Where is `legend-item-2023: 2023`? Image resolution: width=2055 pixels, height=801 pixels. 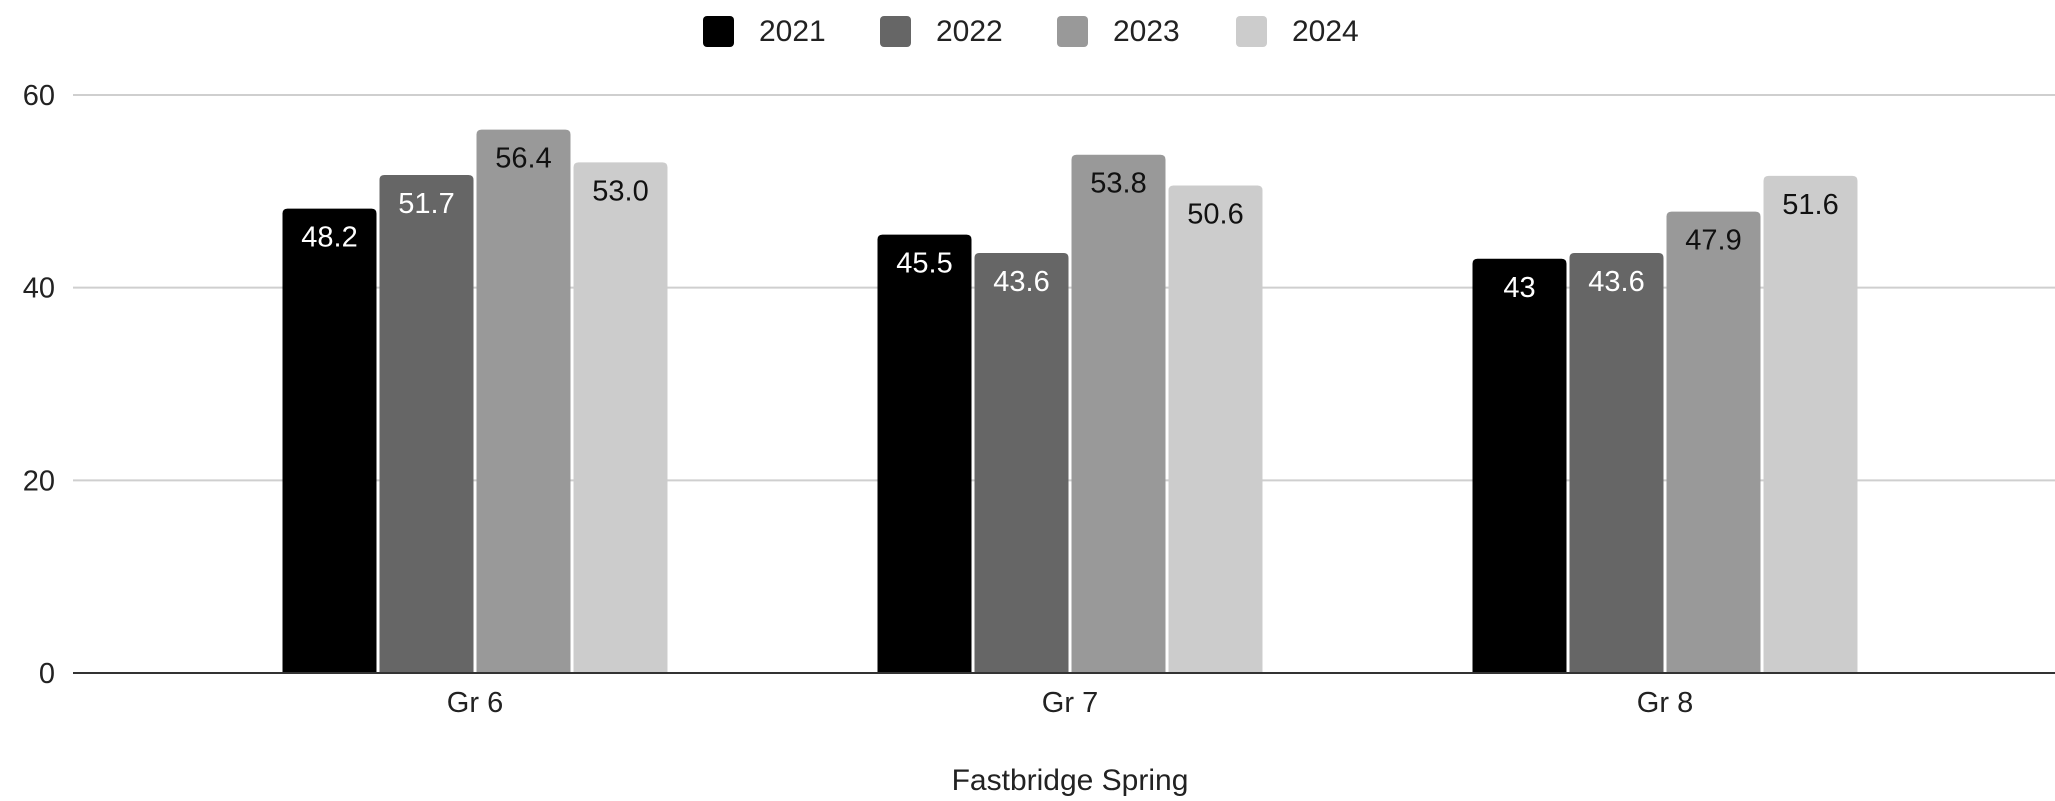
legend-item-2023: 2023 is located at coordinates (1118, 31).